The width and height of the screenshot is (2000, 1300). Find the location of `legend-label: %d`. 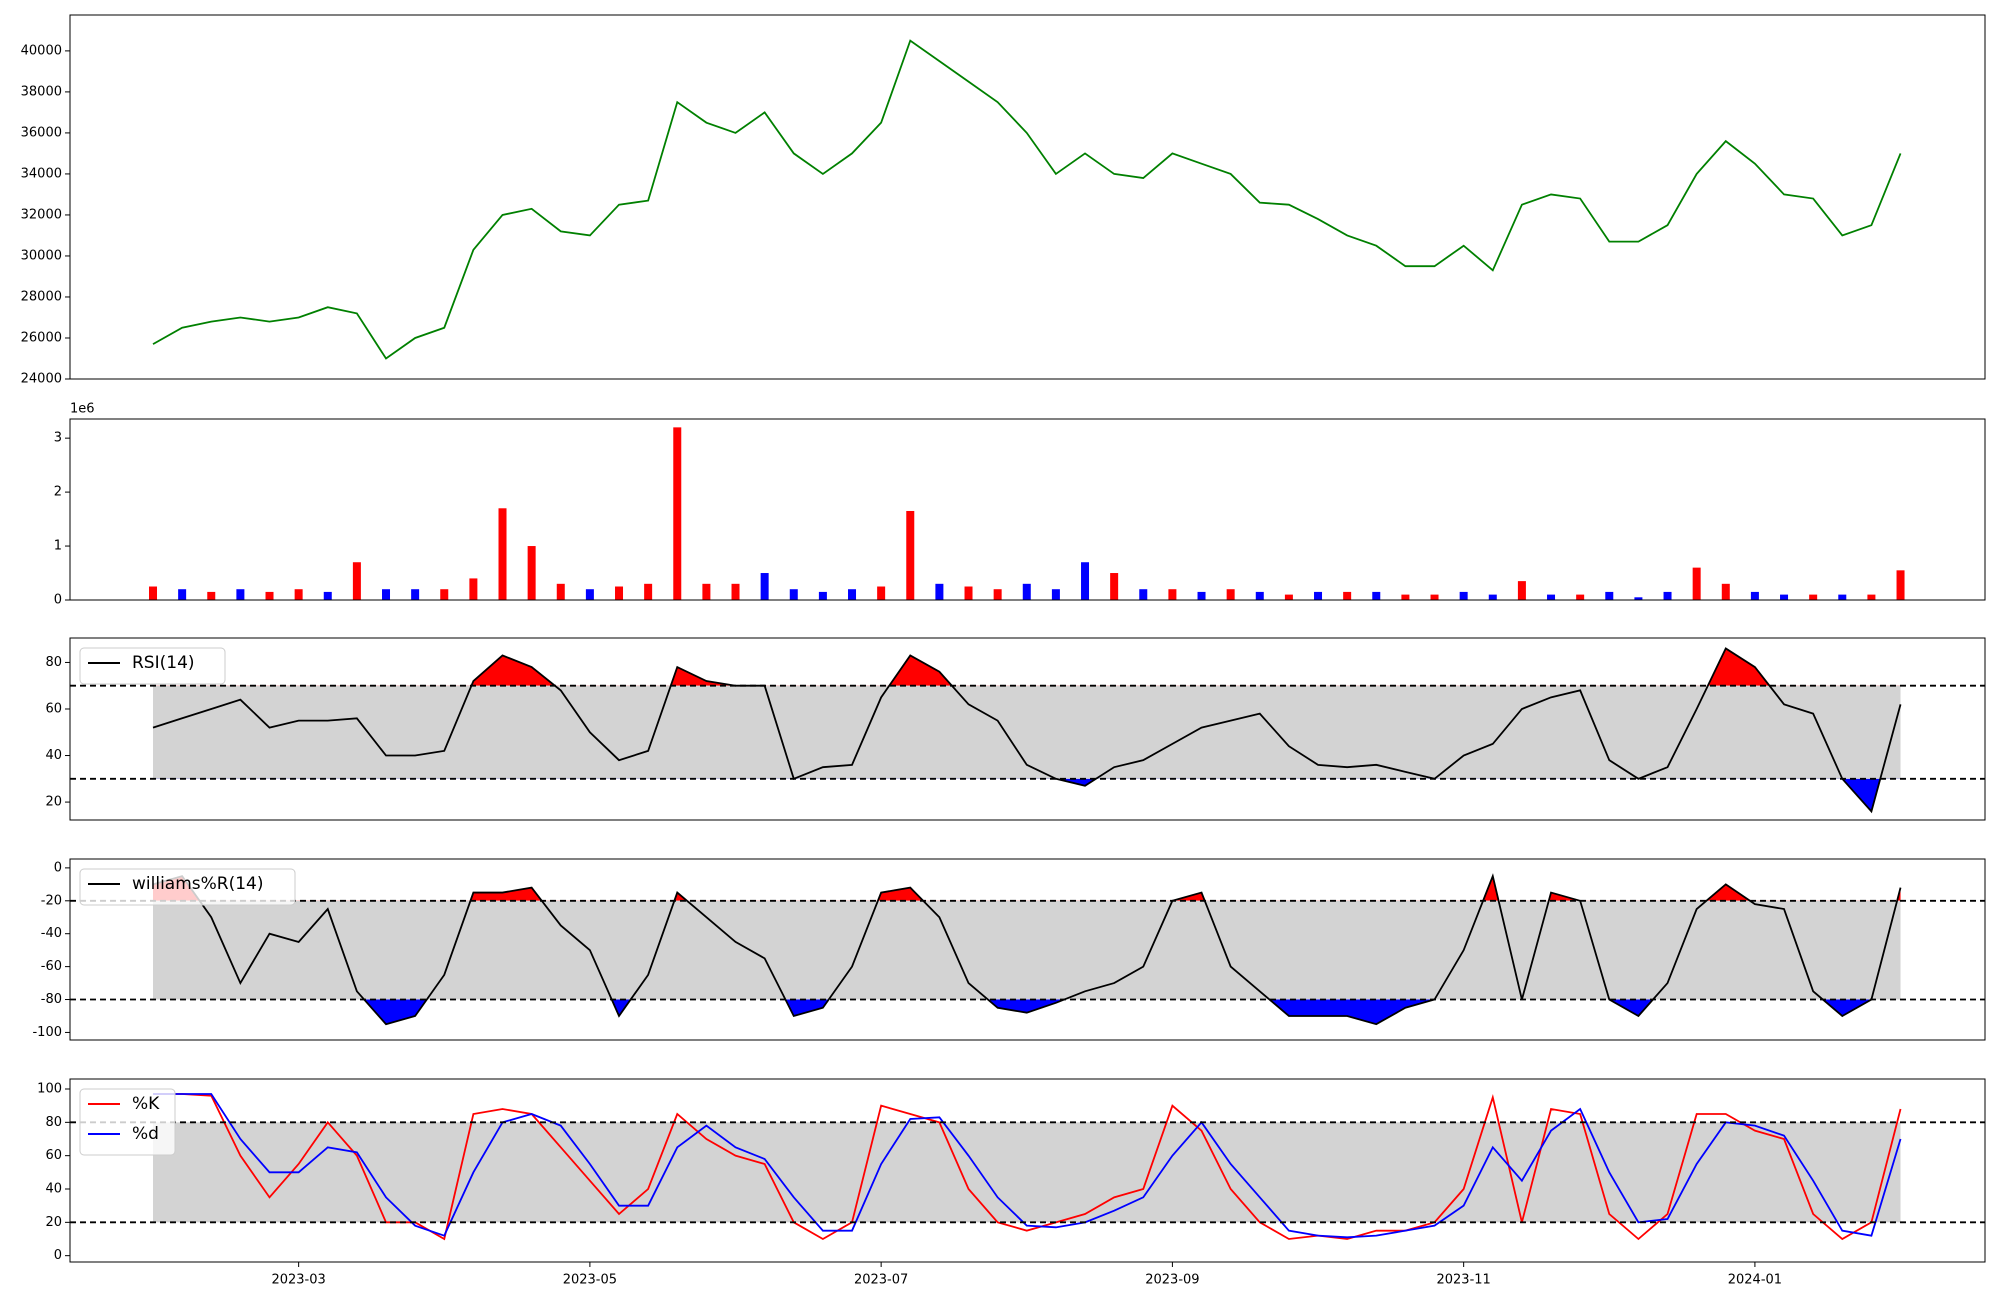

legend-label: %d is located at coordinates (145, 1134).